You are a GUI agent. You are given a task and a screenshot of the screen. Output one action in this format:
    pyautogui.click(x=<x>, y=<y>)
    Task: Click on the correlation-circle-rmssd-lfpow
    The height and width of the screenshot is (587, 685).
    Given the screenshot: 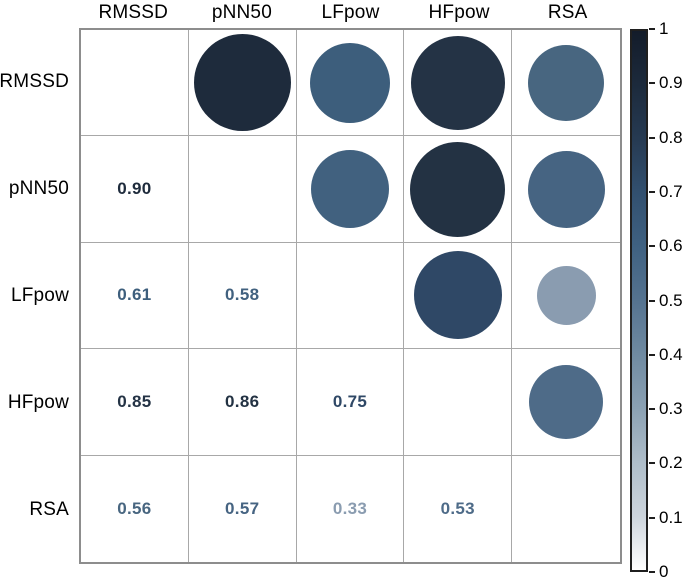 What is the action you would take?
    pyautogui.click(x=349, y=82)
    